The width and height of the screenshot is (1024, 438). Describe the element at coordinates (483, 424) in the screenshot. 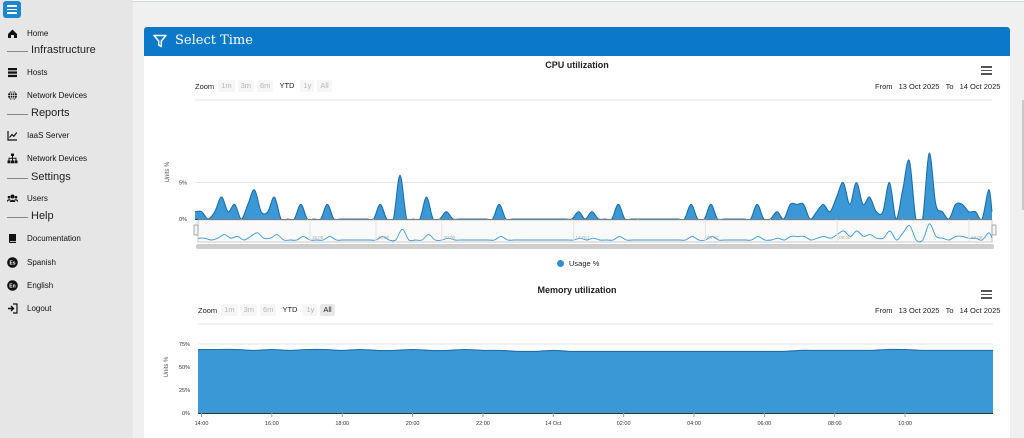

I see `memory-x-tick-label: 22:00` at that location.